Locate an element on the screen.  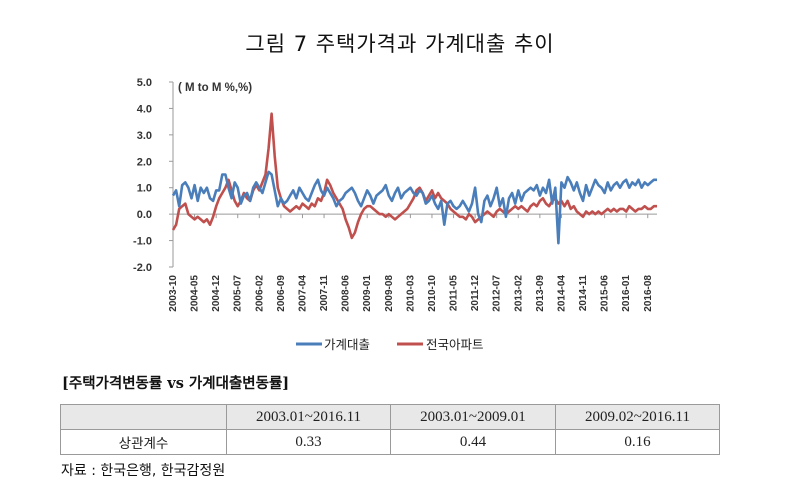
legend-label-national-apartments: 전국아파트 is located at coordinates (455, 344).